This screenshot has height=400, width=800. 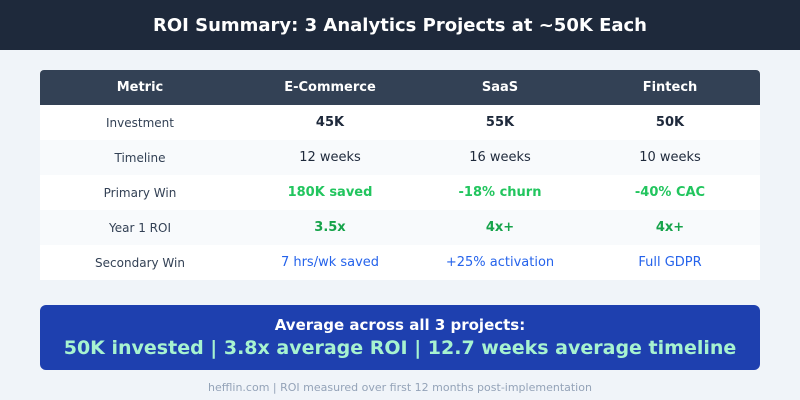 What do you see at coordinates (140, 227) in the screenshot?
I see `metric-label: Year 1 ROI` at bounding box center [140, 227].